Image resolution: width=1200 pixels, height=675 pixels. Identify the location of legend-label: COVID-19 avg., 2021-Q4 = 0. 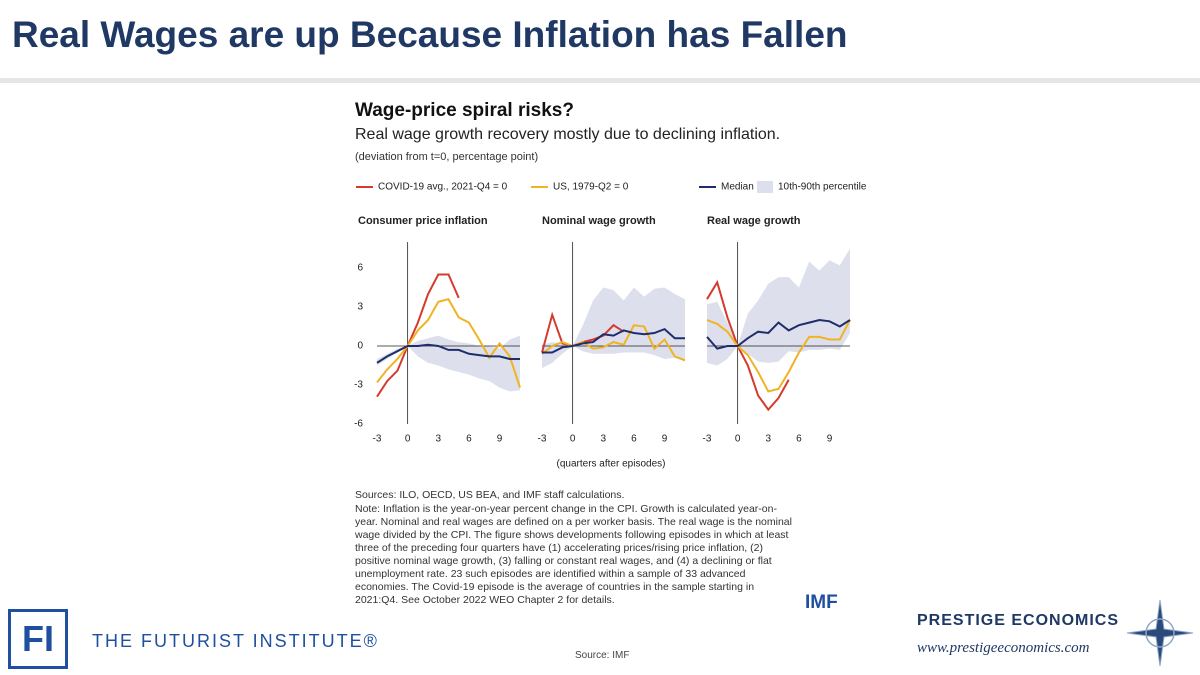
(443, 187).